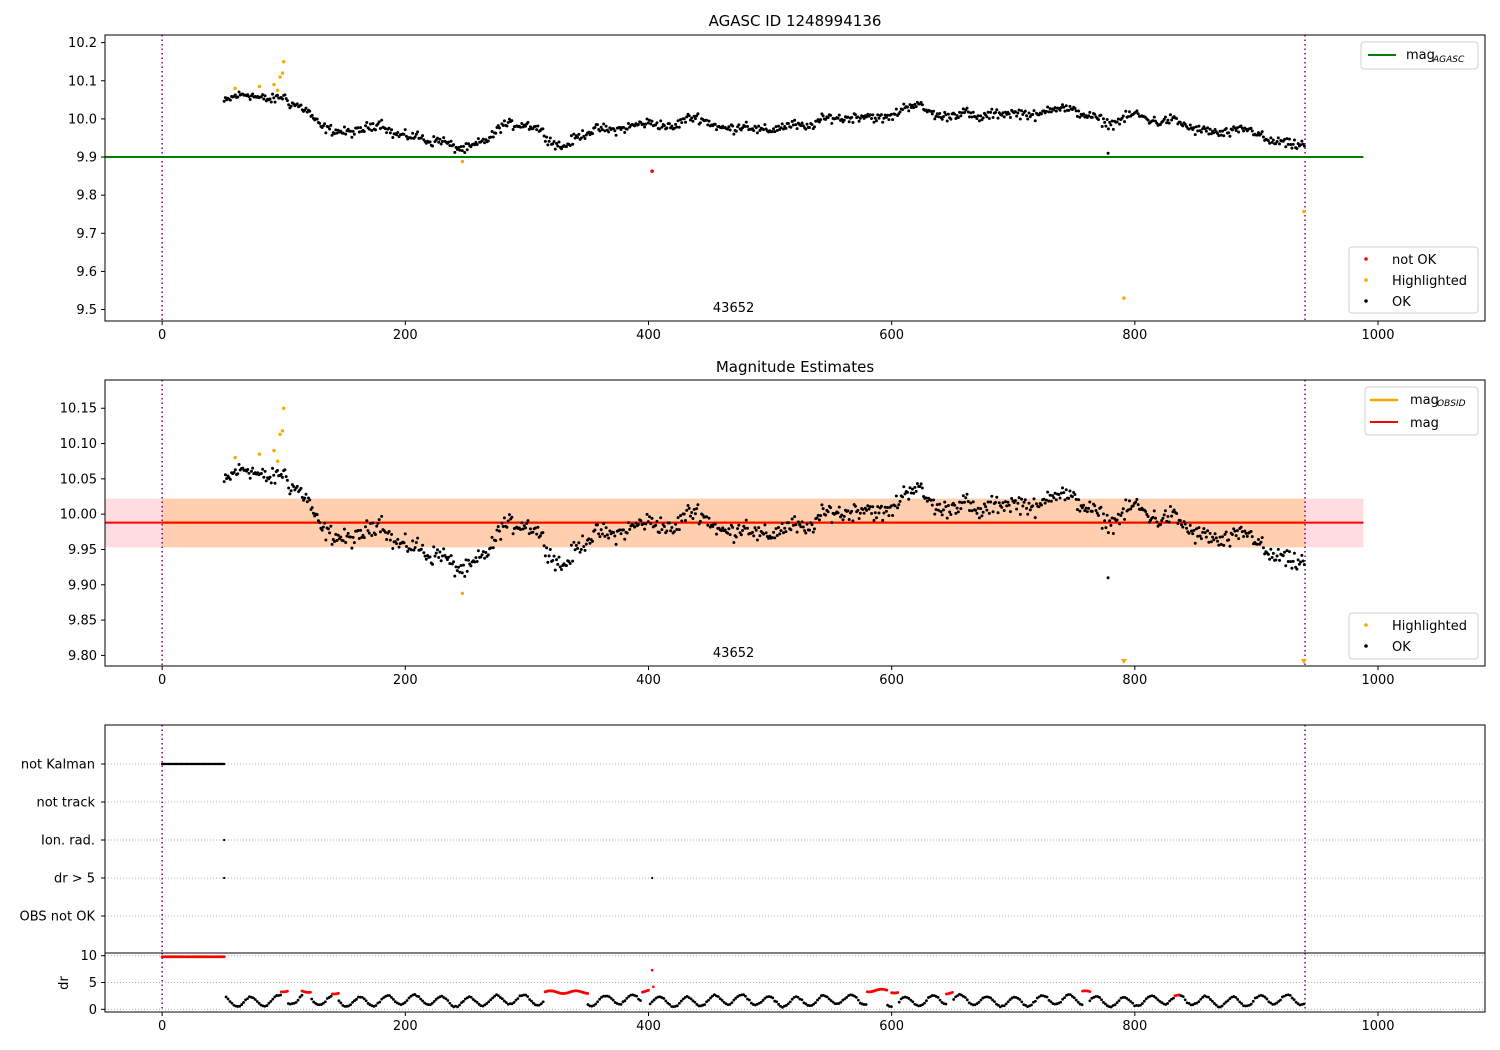 This screenshot has height=1050, width=1500. Describe the element at coordinates (1366, 625) in the screenshot. I see `legend2-marker-highlighted` at that location.